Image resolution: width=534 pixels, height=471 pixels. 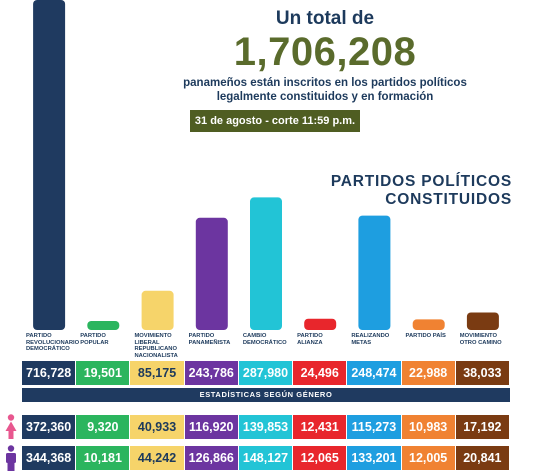 I want to click on men-count-cell: 12,005, so click(x=428, y=458).